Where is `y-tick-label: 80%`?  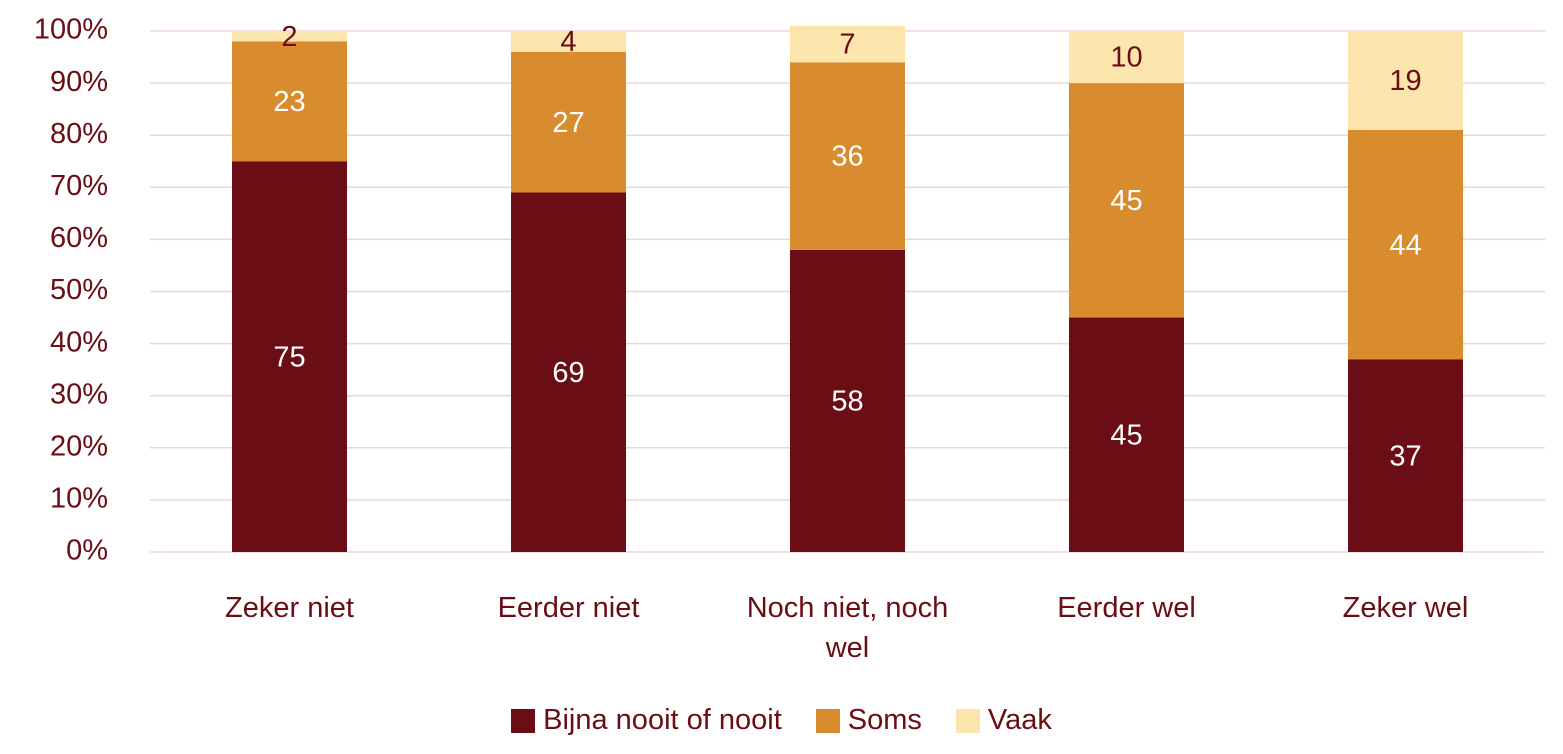
y-tick-label: 80% is located at coordinates (79, 134).